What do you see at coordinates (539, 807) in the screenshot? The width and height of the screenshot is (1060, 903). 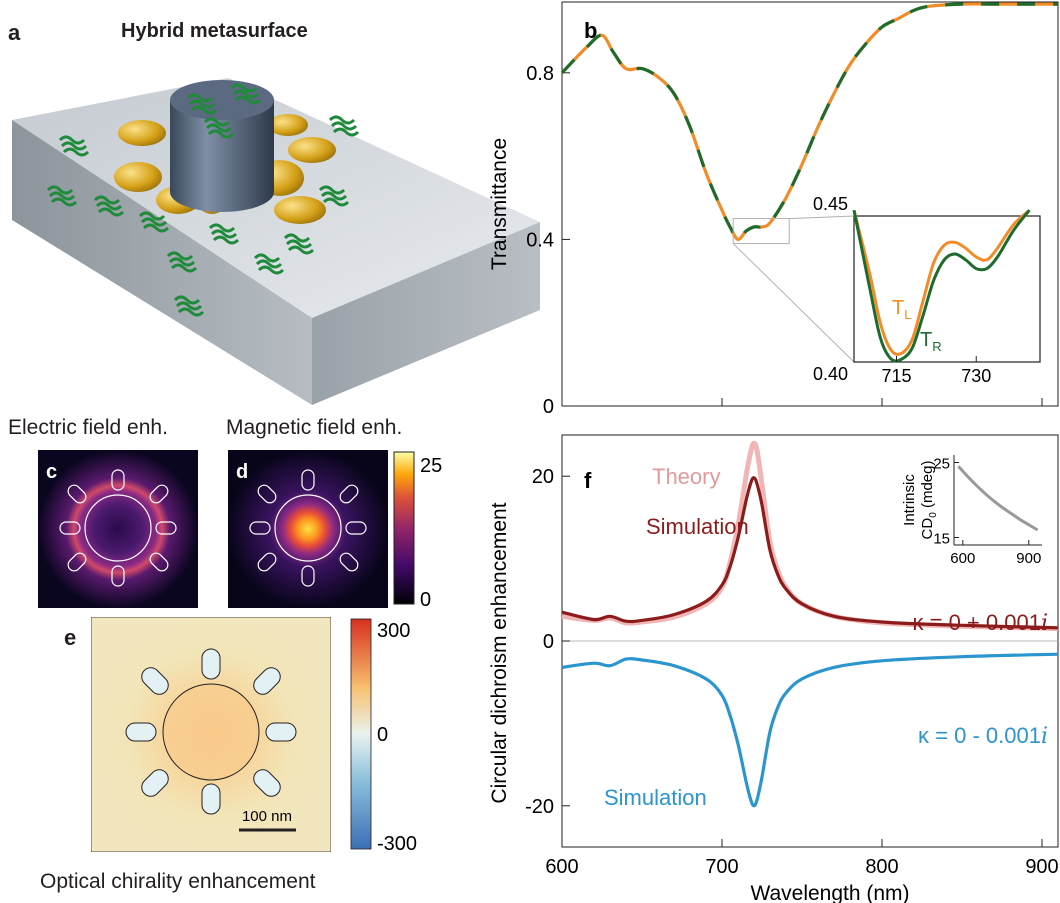 I see `chart-f-ytick-label: -20` at bounding box center [539, 807].